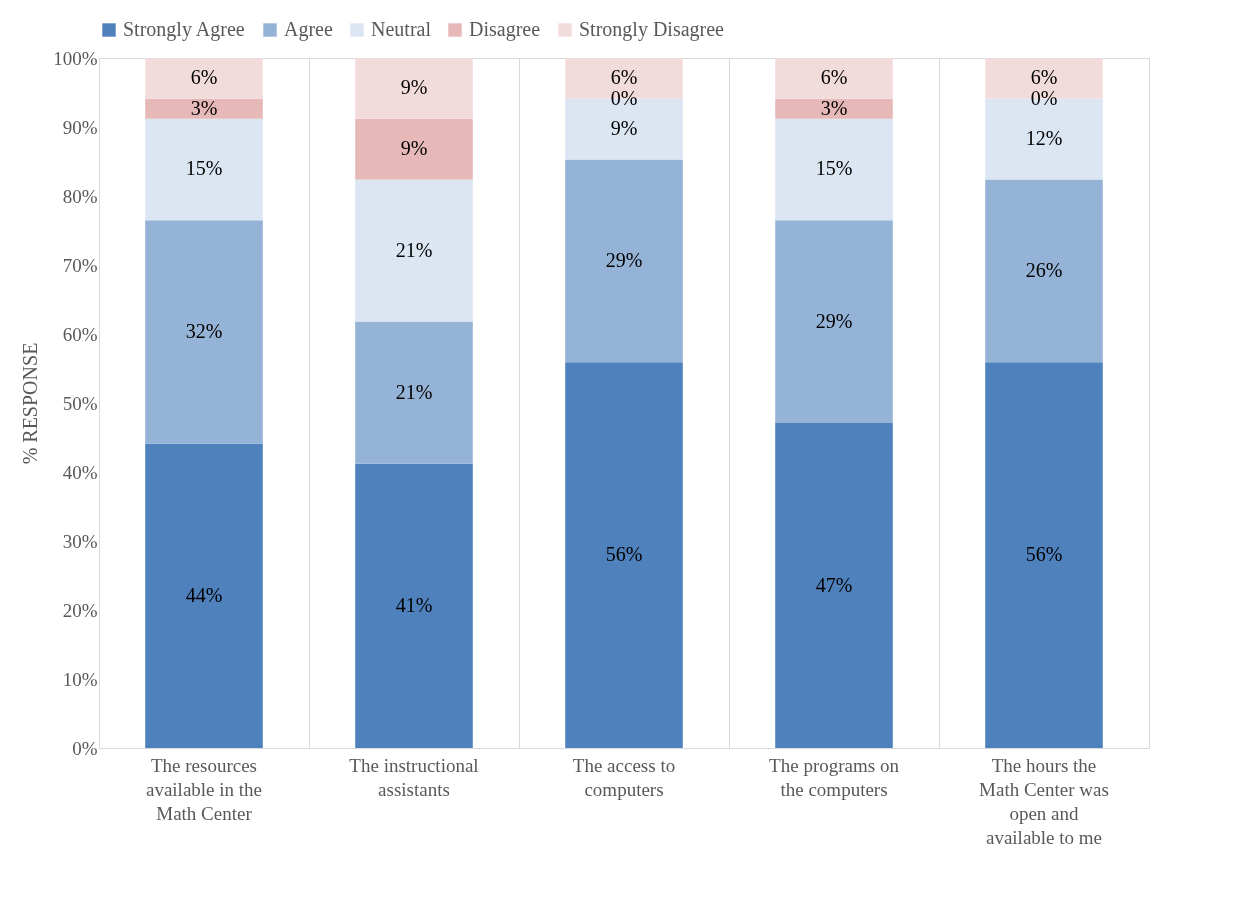 This screenshot has width=1253, height=907. What do you see at coordinates (80, 265) in the screenshot?
I see `y-tick-label: 70%` at bounding box center [80, 265].